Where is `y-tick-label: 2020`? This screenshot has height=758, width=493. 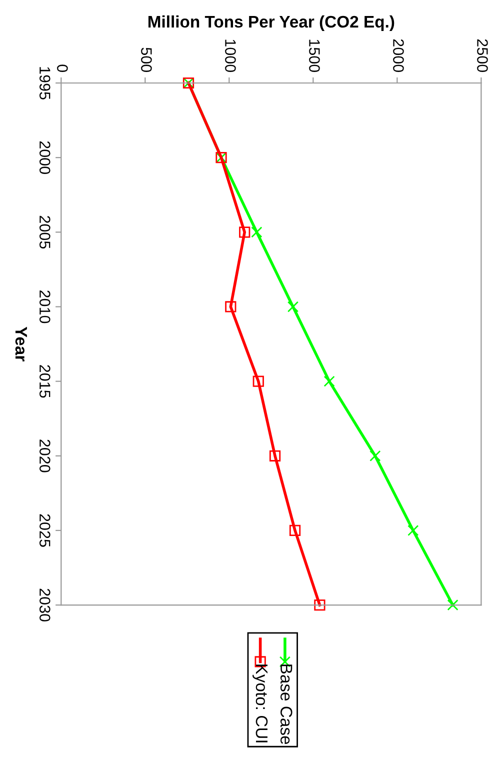
y-tick-label: 2020 is located at coordinates (44, 456).